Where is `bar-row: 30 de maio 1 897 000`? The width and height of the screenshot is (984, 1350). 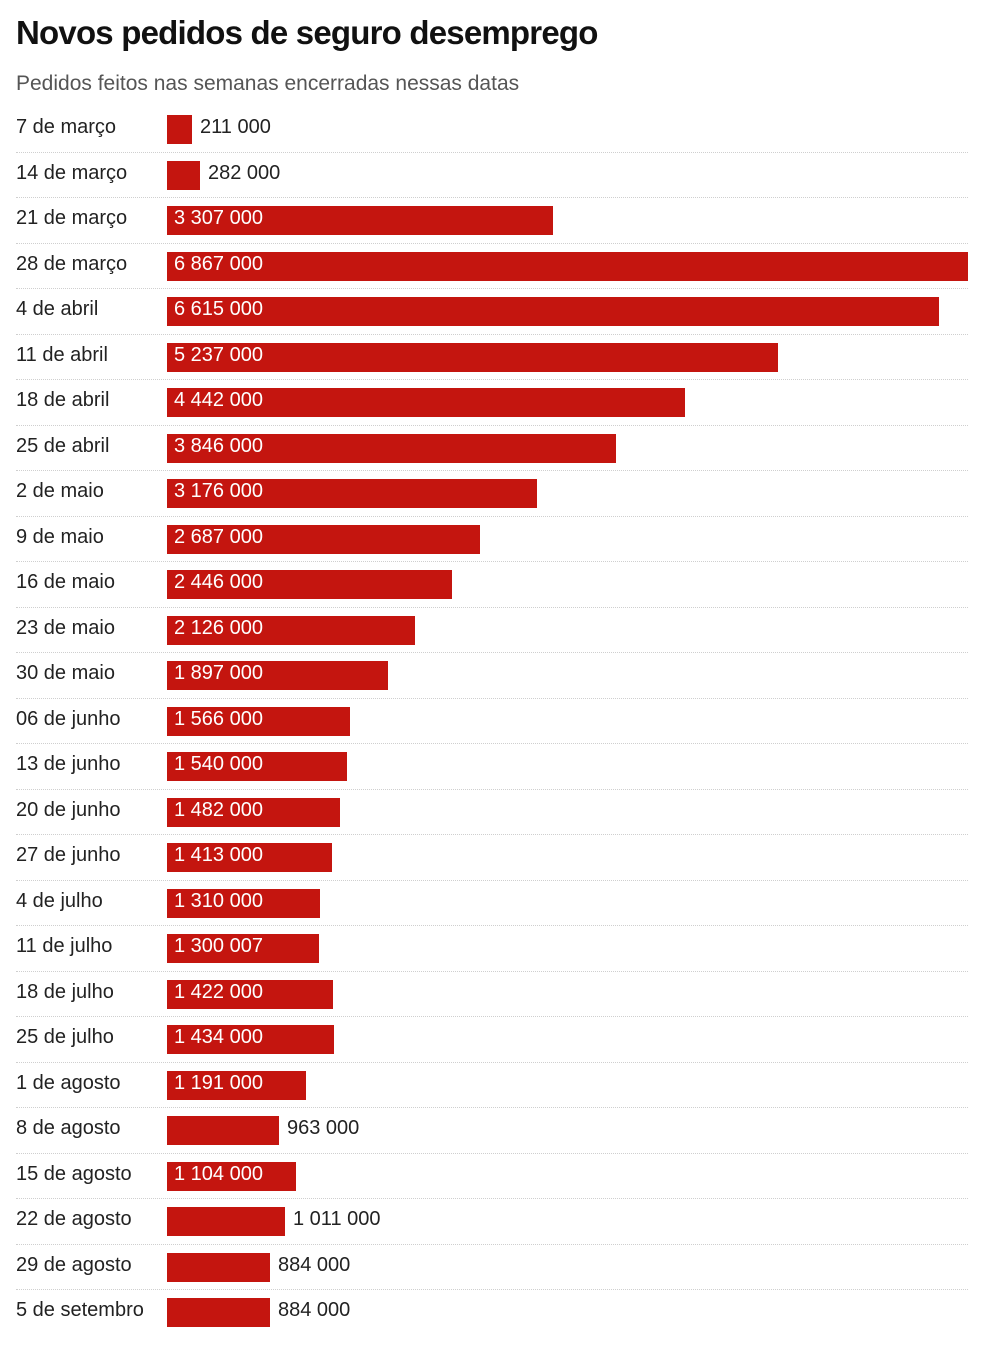
bar-row: 30 de maio 1 897 000 is located at coordinates (492, 676).